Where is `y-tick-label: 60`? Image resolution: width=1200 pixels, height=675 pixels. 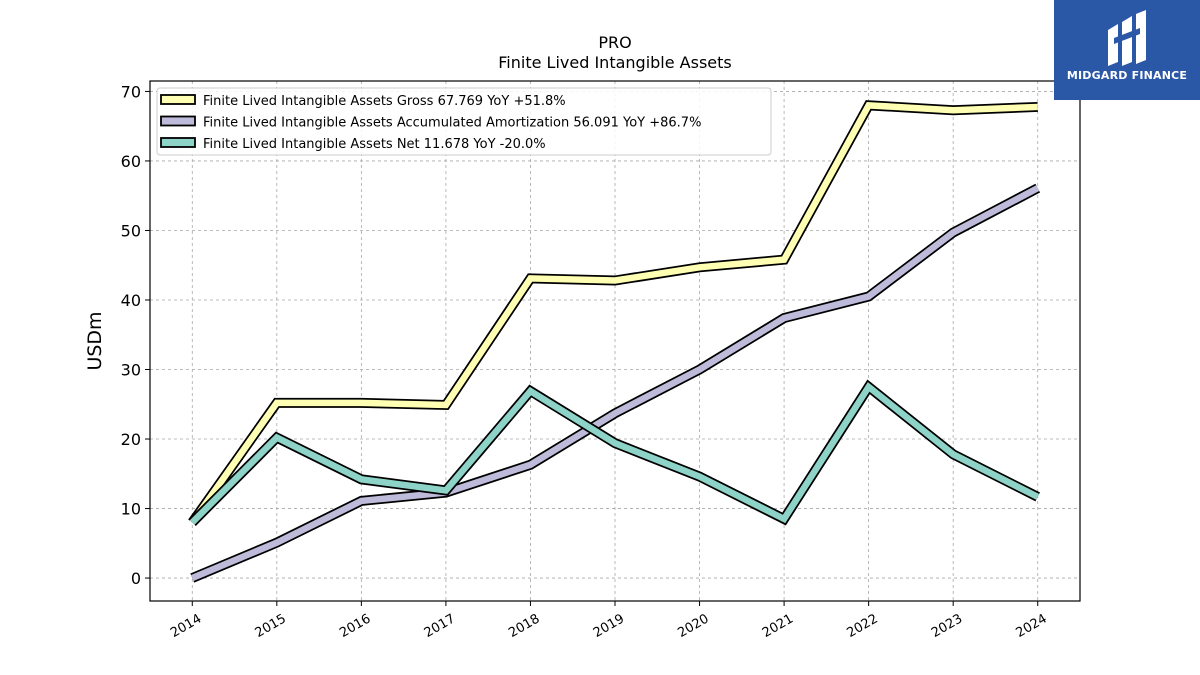 y-tick-label: 60 is located at coordinates (131, 161).